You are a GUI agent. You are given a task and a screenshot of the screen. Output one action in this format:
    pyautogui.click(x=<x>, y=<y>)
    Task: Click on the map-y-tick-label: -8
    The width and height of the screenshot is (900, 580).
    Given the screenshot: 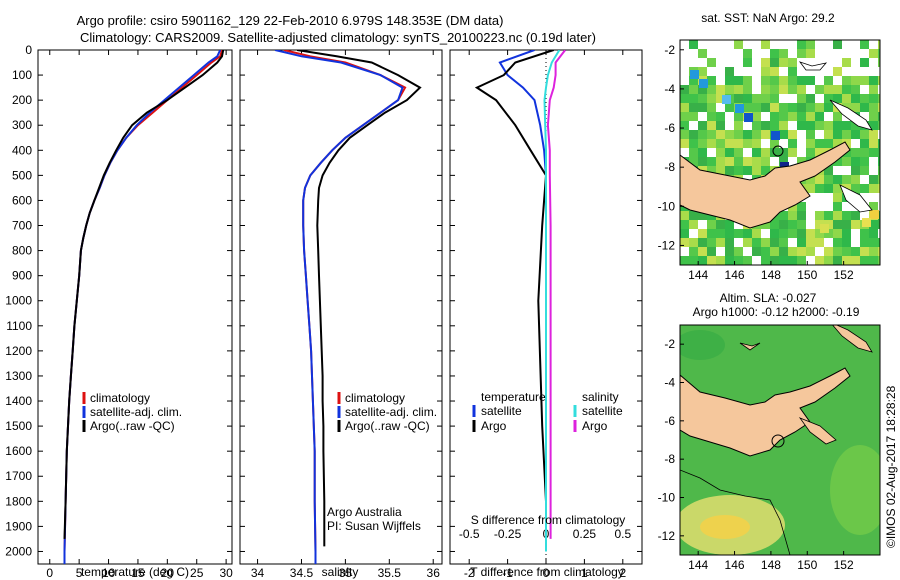 What is the action you would take?
    pyautogui.click(x=669, y=167)
    